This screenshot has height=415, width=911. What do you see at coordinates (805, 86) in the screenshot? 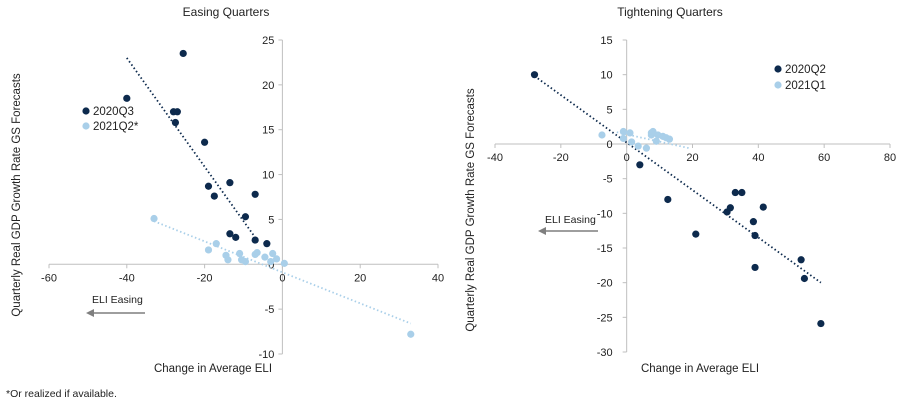
I see `legend-label: 2021Q1` at bounding box center [805, 86].